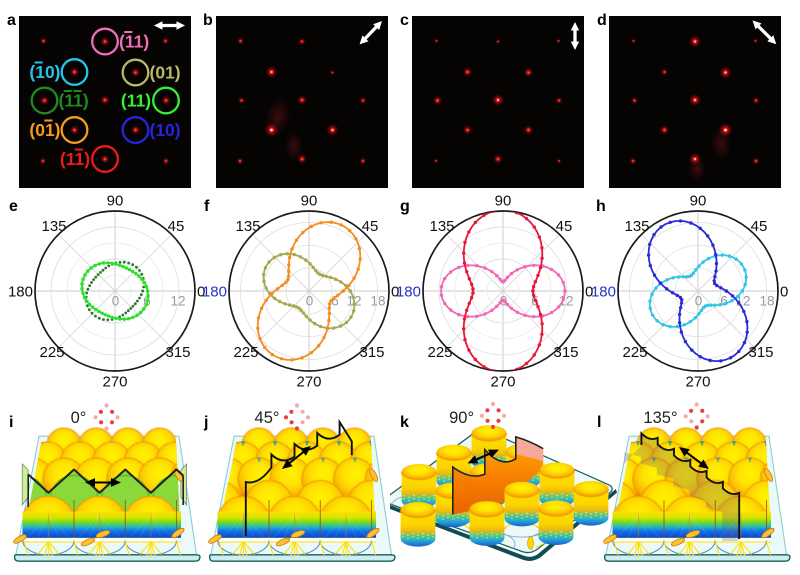 The image size is (800, 575). I want to click on svg-text: 90°, so click(461, 418).